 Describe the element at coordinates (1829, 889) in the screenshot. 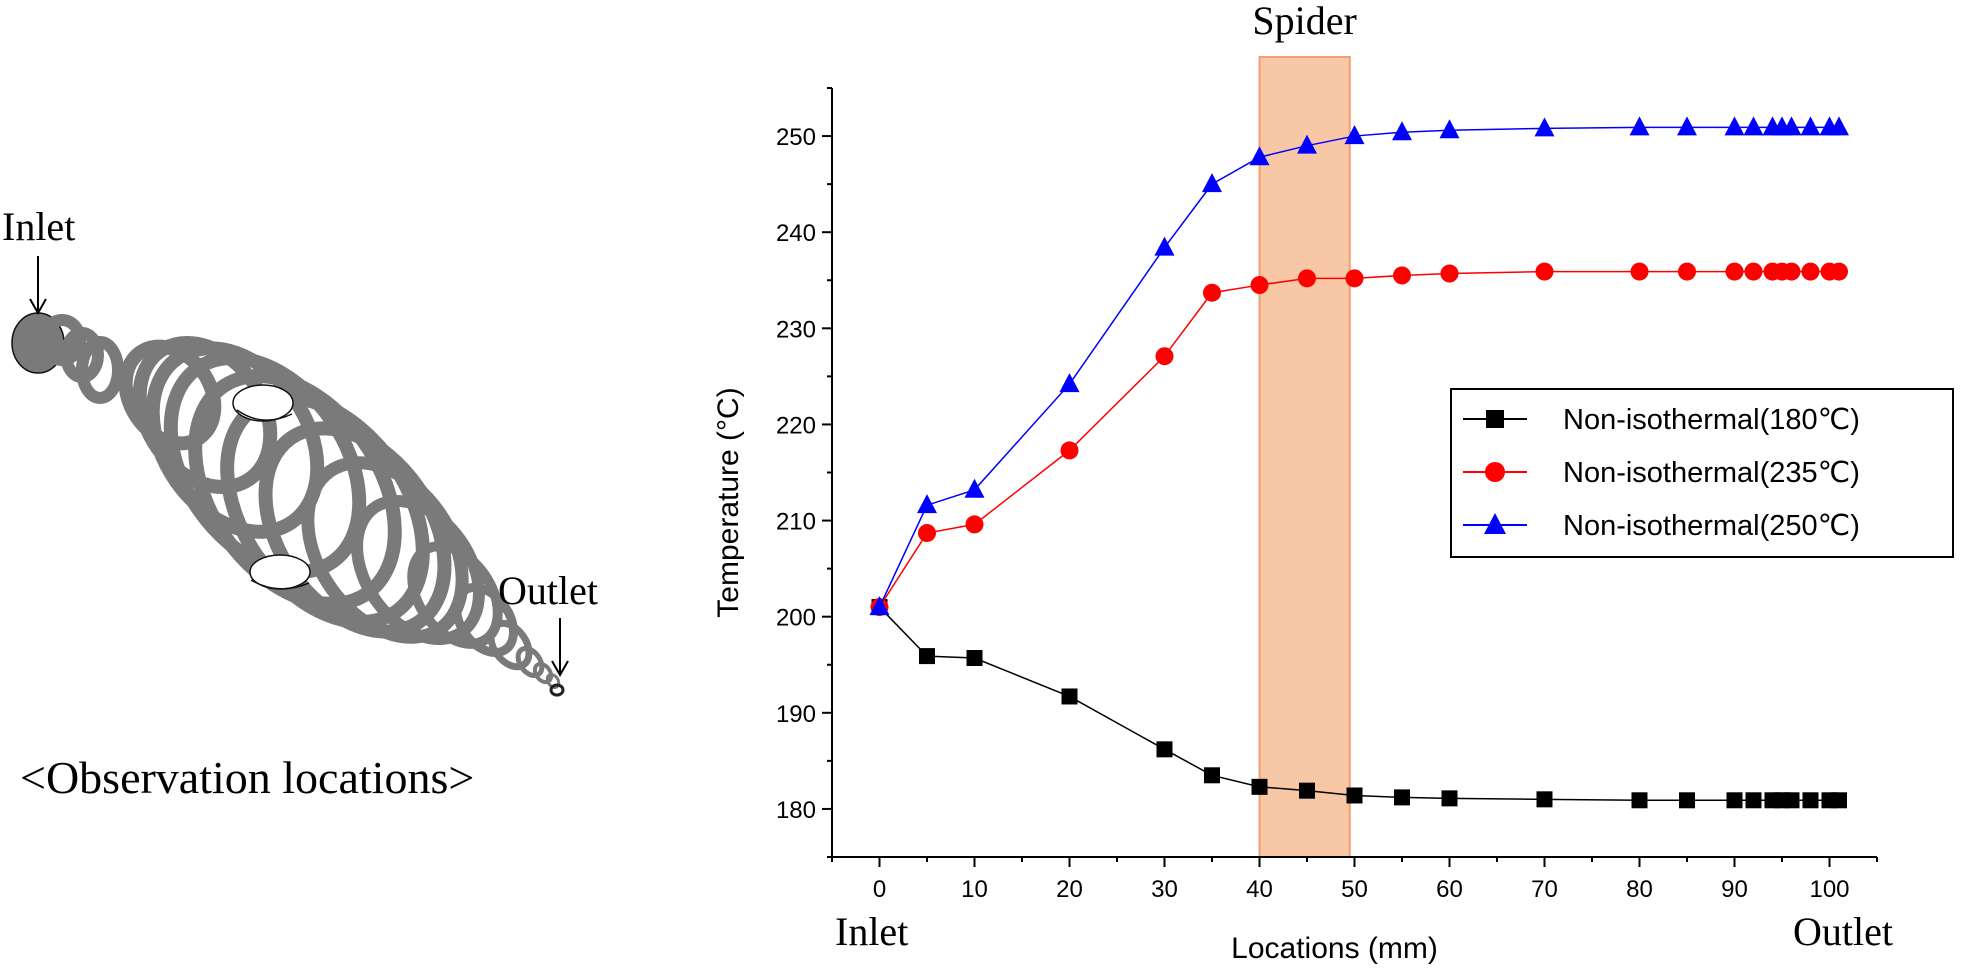

I see `x-tick-label: 100` at that location.